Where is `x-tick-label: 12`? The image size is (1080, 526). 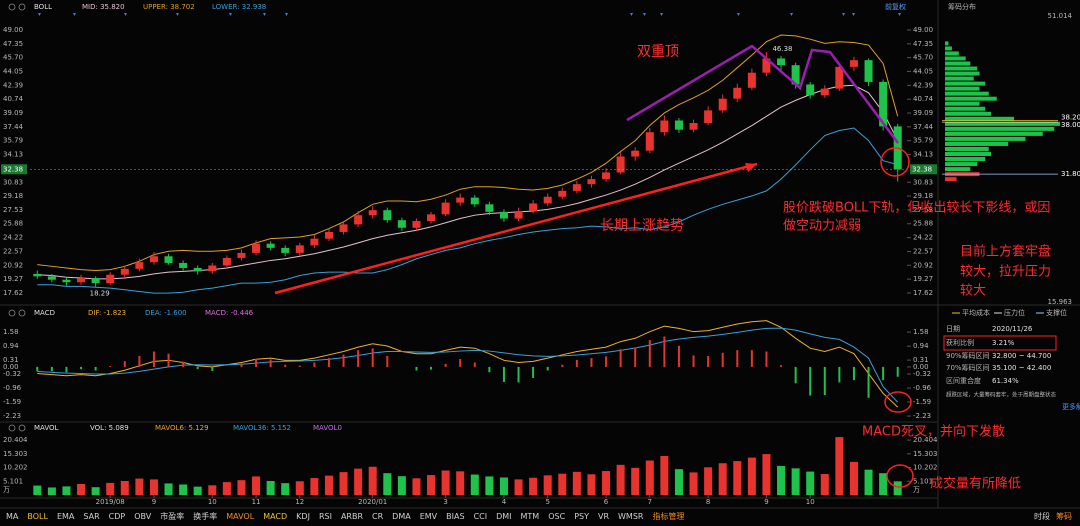
x-tick-label: 12 is located at coordinates (299, 502).